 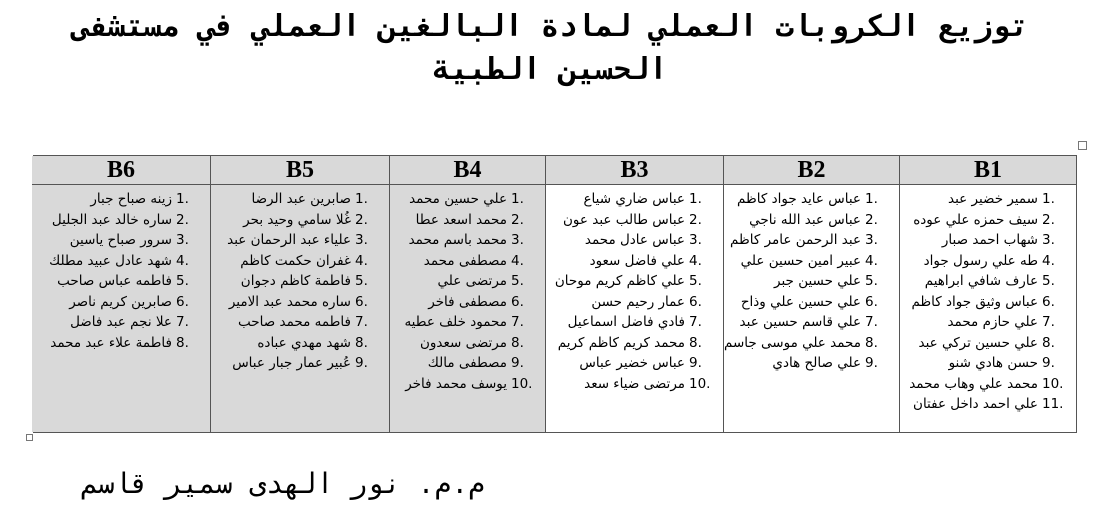 What do you see at coordinates (800, 260) in the screenshot?
I see `student-name: عبير امين حسين علي` at bounding box center [800, 260].